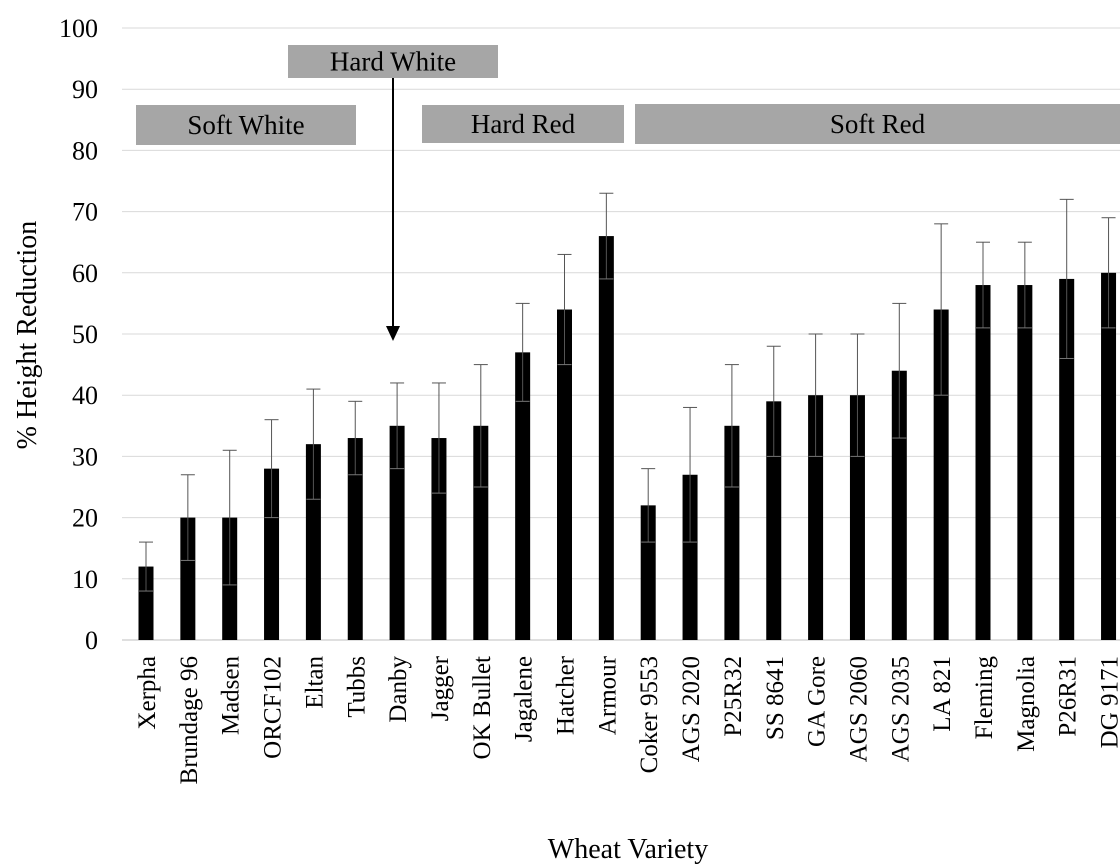  Describe the element at coordinates (78, 28) in the screenshot. I see `y-tick-label: 100` at that location.